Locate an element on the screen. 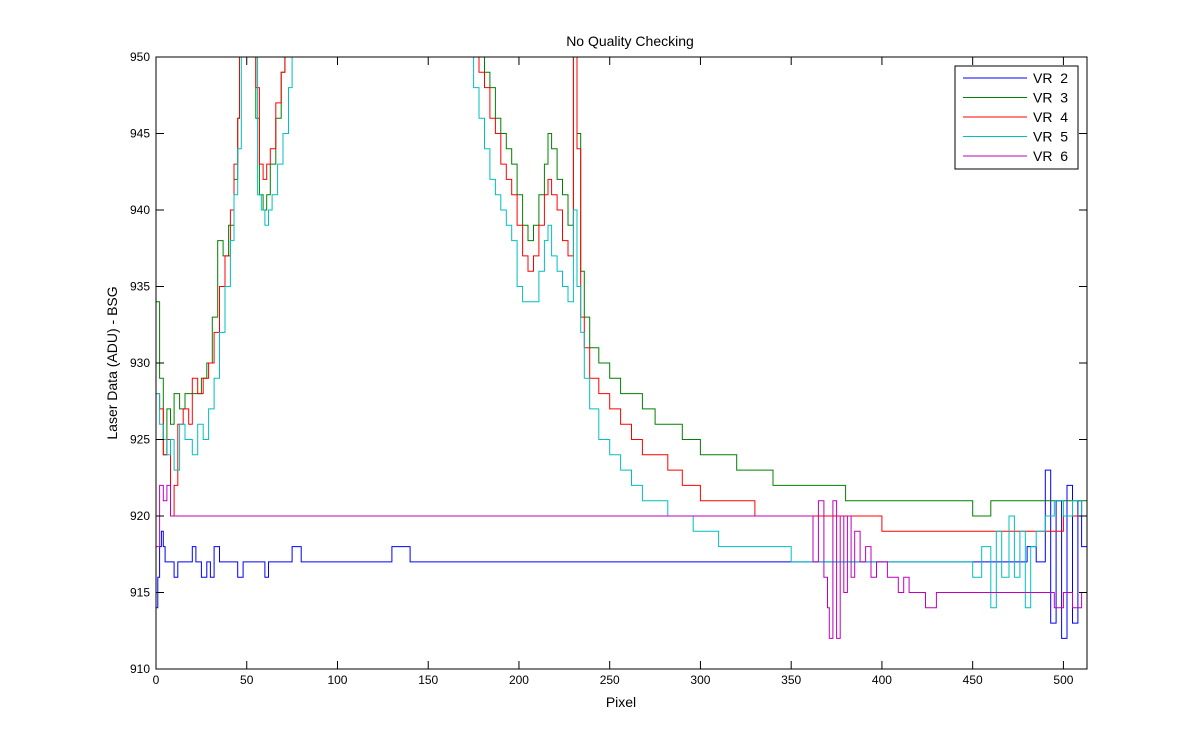 Image resolution: width=1200 pixels, height=750 pixels. y-tick-label: 930 is located at coordinates (140, 363).